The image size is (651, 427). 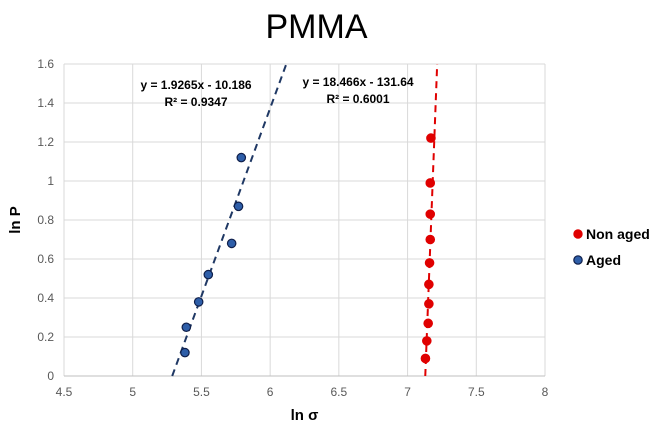 I want to click on y-tick-label: 1, so click(x=50, y=181).